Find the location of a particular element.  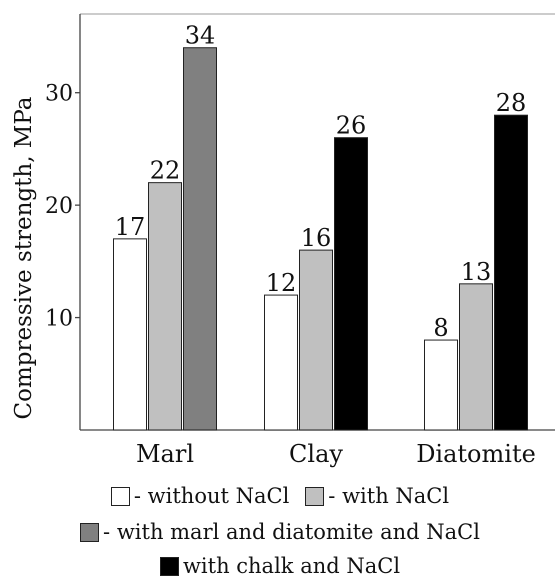

legend-label: - with NaCl is located at coordinates (389, 496).